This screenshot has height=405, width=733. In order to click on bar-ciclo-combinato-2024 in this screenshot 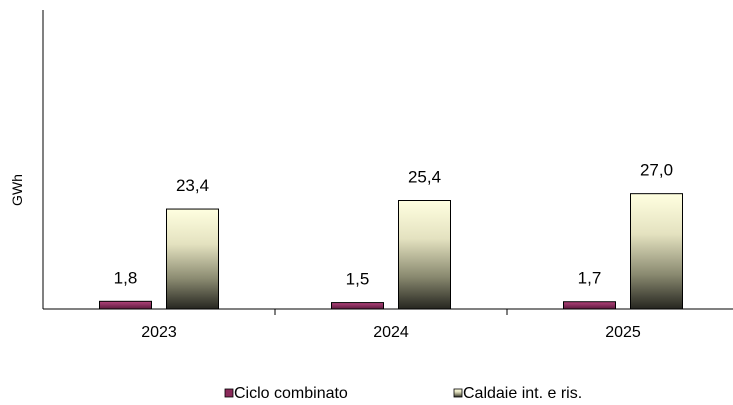, I will do `click(357, 306)`.